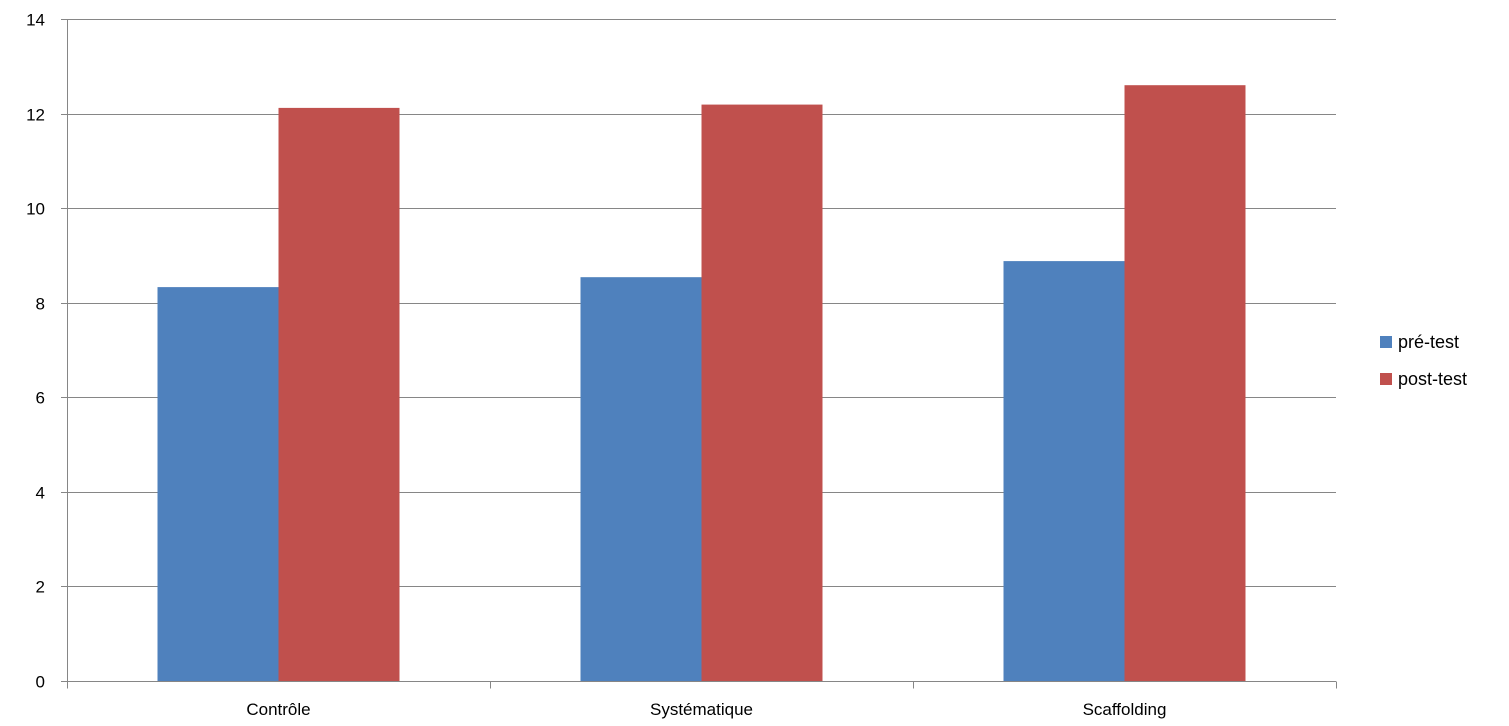 Image resolution: width=1509 pixels, height=726 pixels. What do you see at coordinates (40, 493) in the screenshot?
I see `y-tick-label: 4` at bounding box center [40, 493].